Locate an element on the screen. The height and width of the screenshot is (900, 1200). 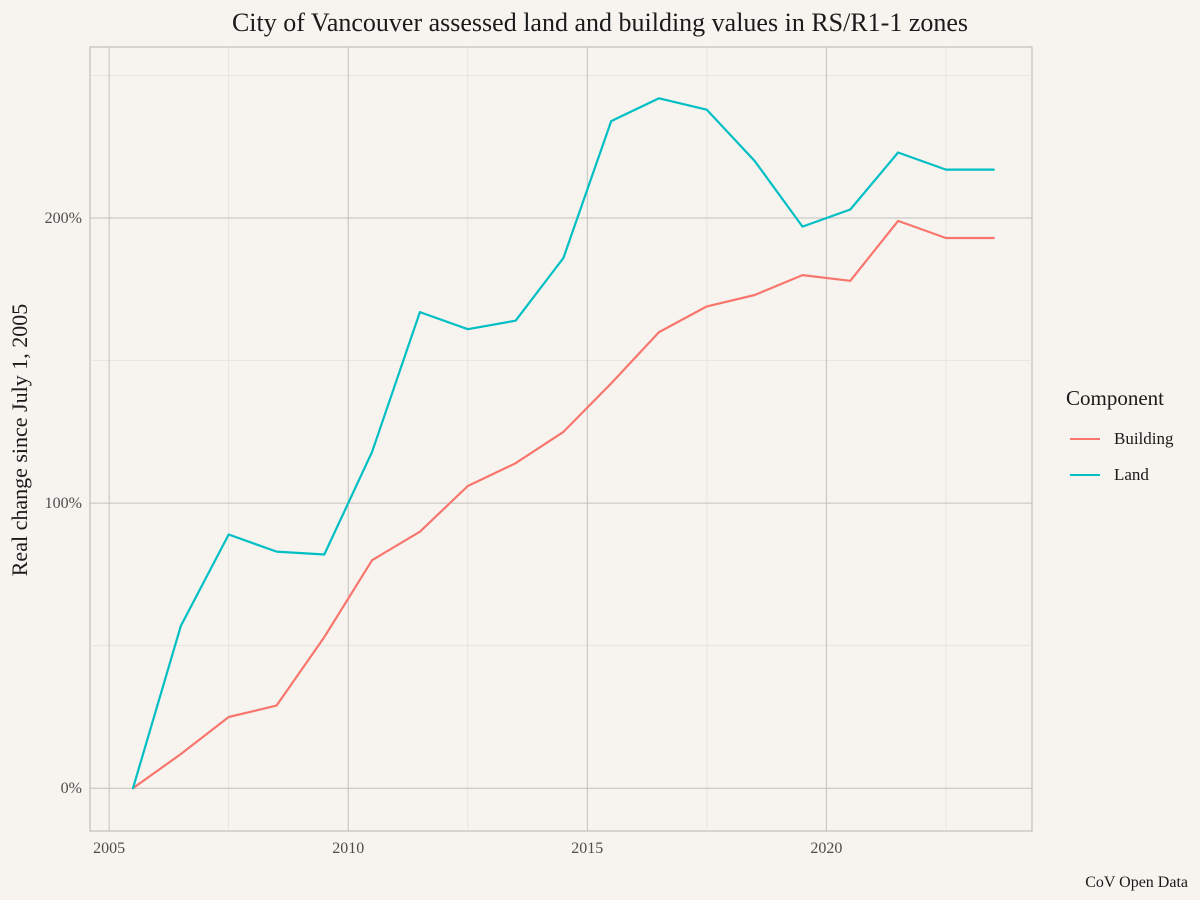
legend-item-building: Building is located at coordinates (1120, 439).